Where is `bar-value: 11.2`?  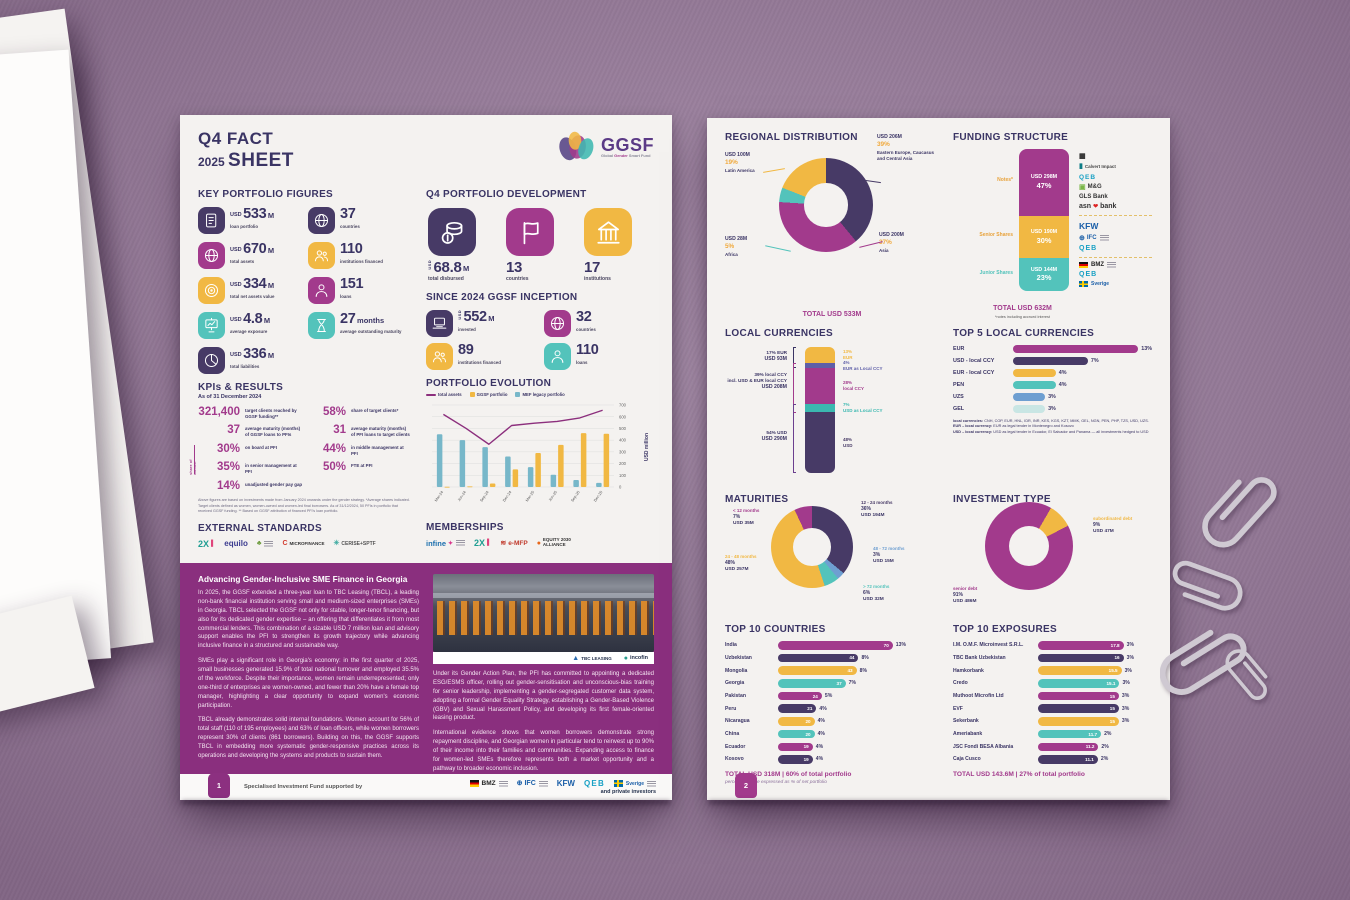
bar-value: 11.2 is located at coordinates (1090, 747).